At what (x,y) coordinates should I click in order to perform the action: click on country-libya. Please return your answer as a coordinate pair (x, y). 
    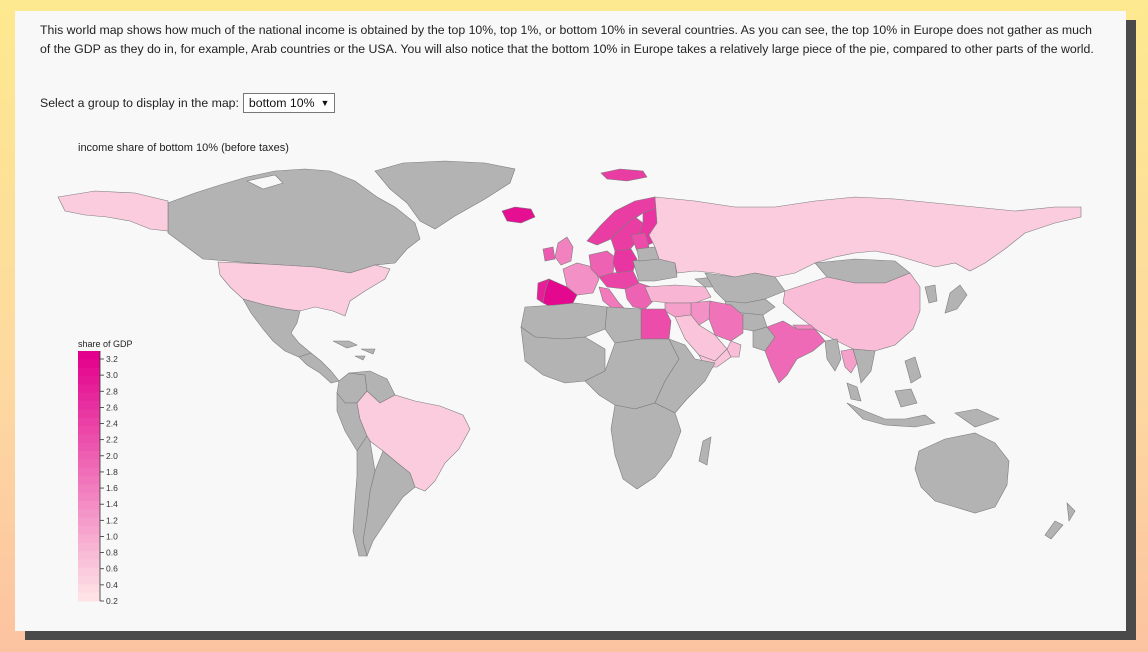
    Looking at the image, I should click on (623, 325).